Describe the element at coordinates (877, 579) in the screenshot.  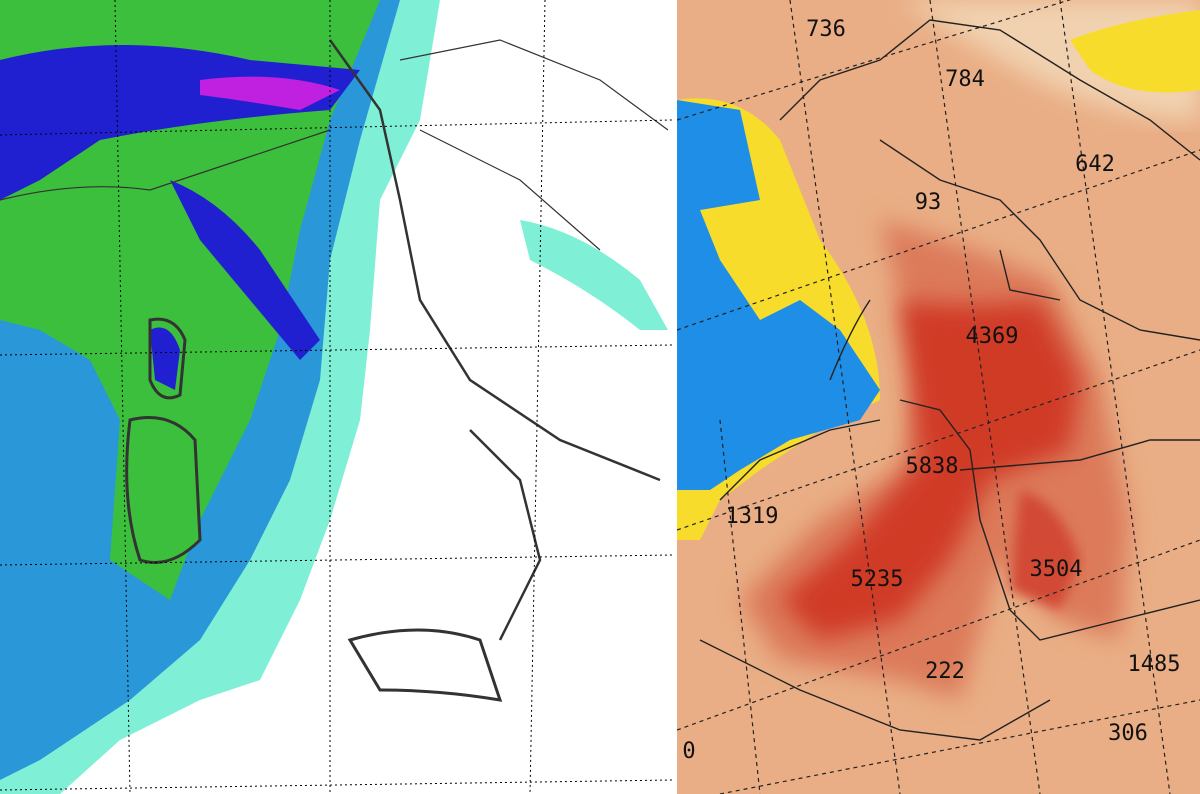
I see `dust-value-label: 5235` at that location.